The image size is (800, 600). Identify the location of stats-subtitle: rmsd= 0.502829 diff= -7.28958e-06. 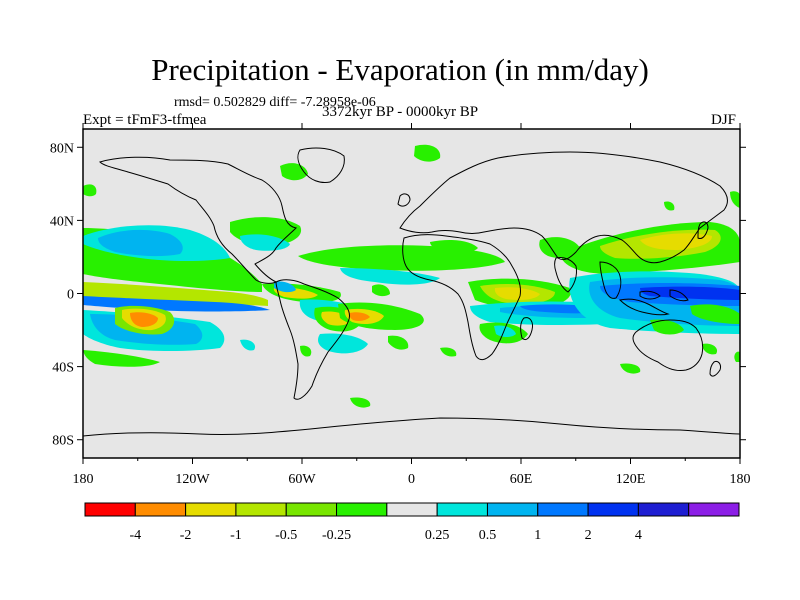
(275, 102).